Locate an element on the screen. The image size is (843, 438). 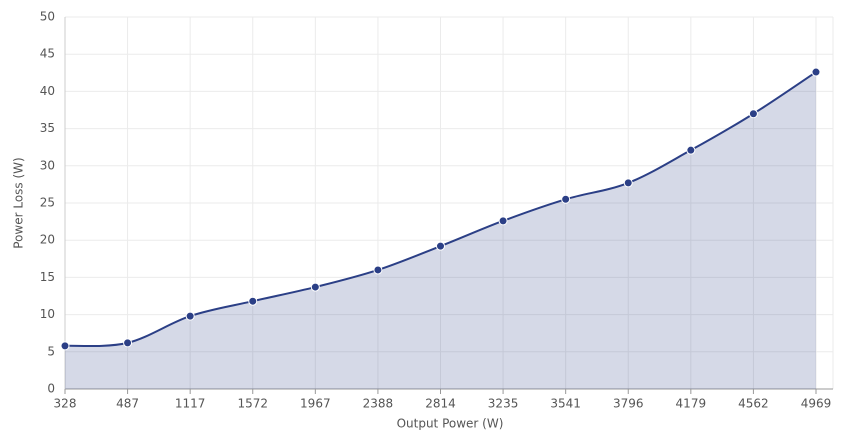
y-tick-label: 0 is located at coordinates (51, 389).